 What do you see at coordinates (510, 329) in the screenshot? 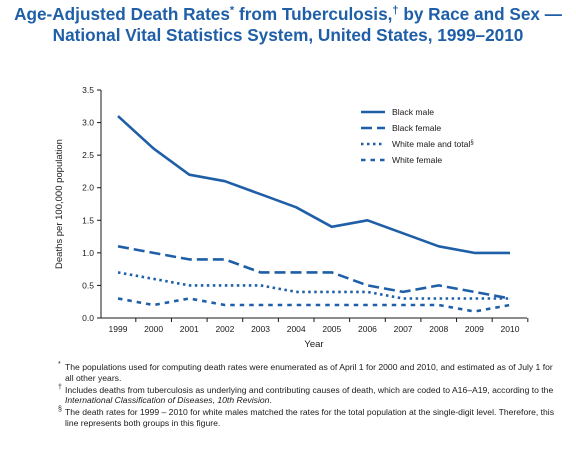
I see `x-tick-label: 2010` at bounding box center [510, 329].